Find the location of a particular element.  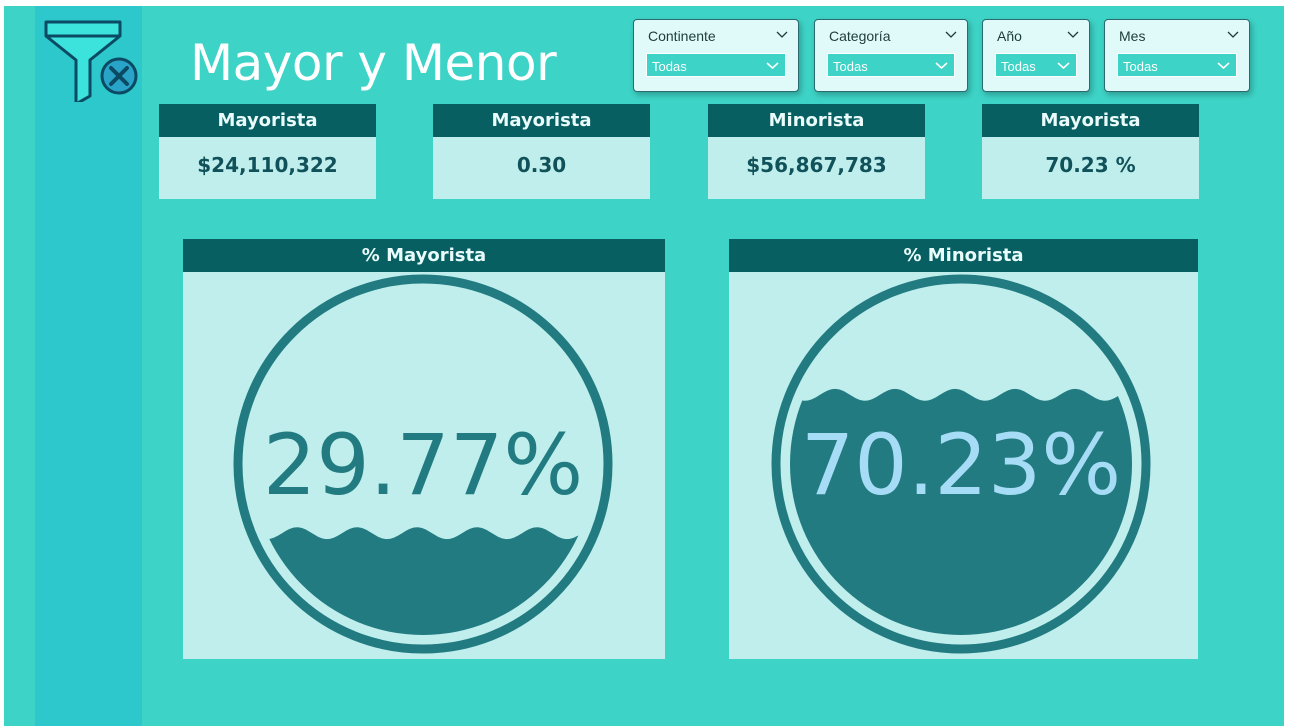

slicer-title: Año is located at coordinates (1009, 36).